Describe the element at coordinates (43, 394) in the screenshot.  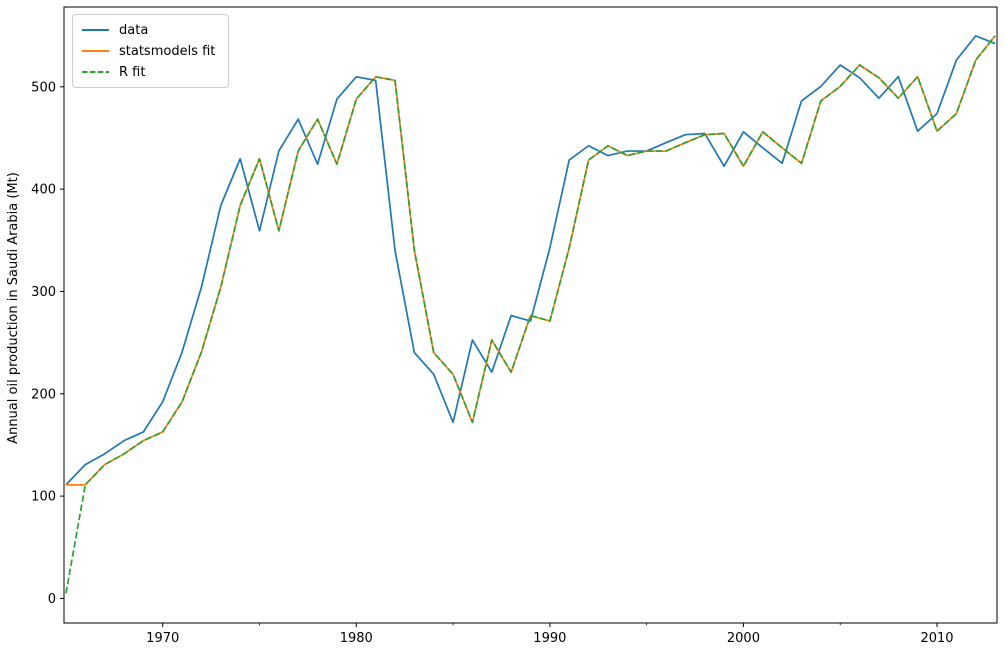
I see `y-tick-label: 200` at that location.